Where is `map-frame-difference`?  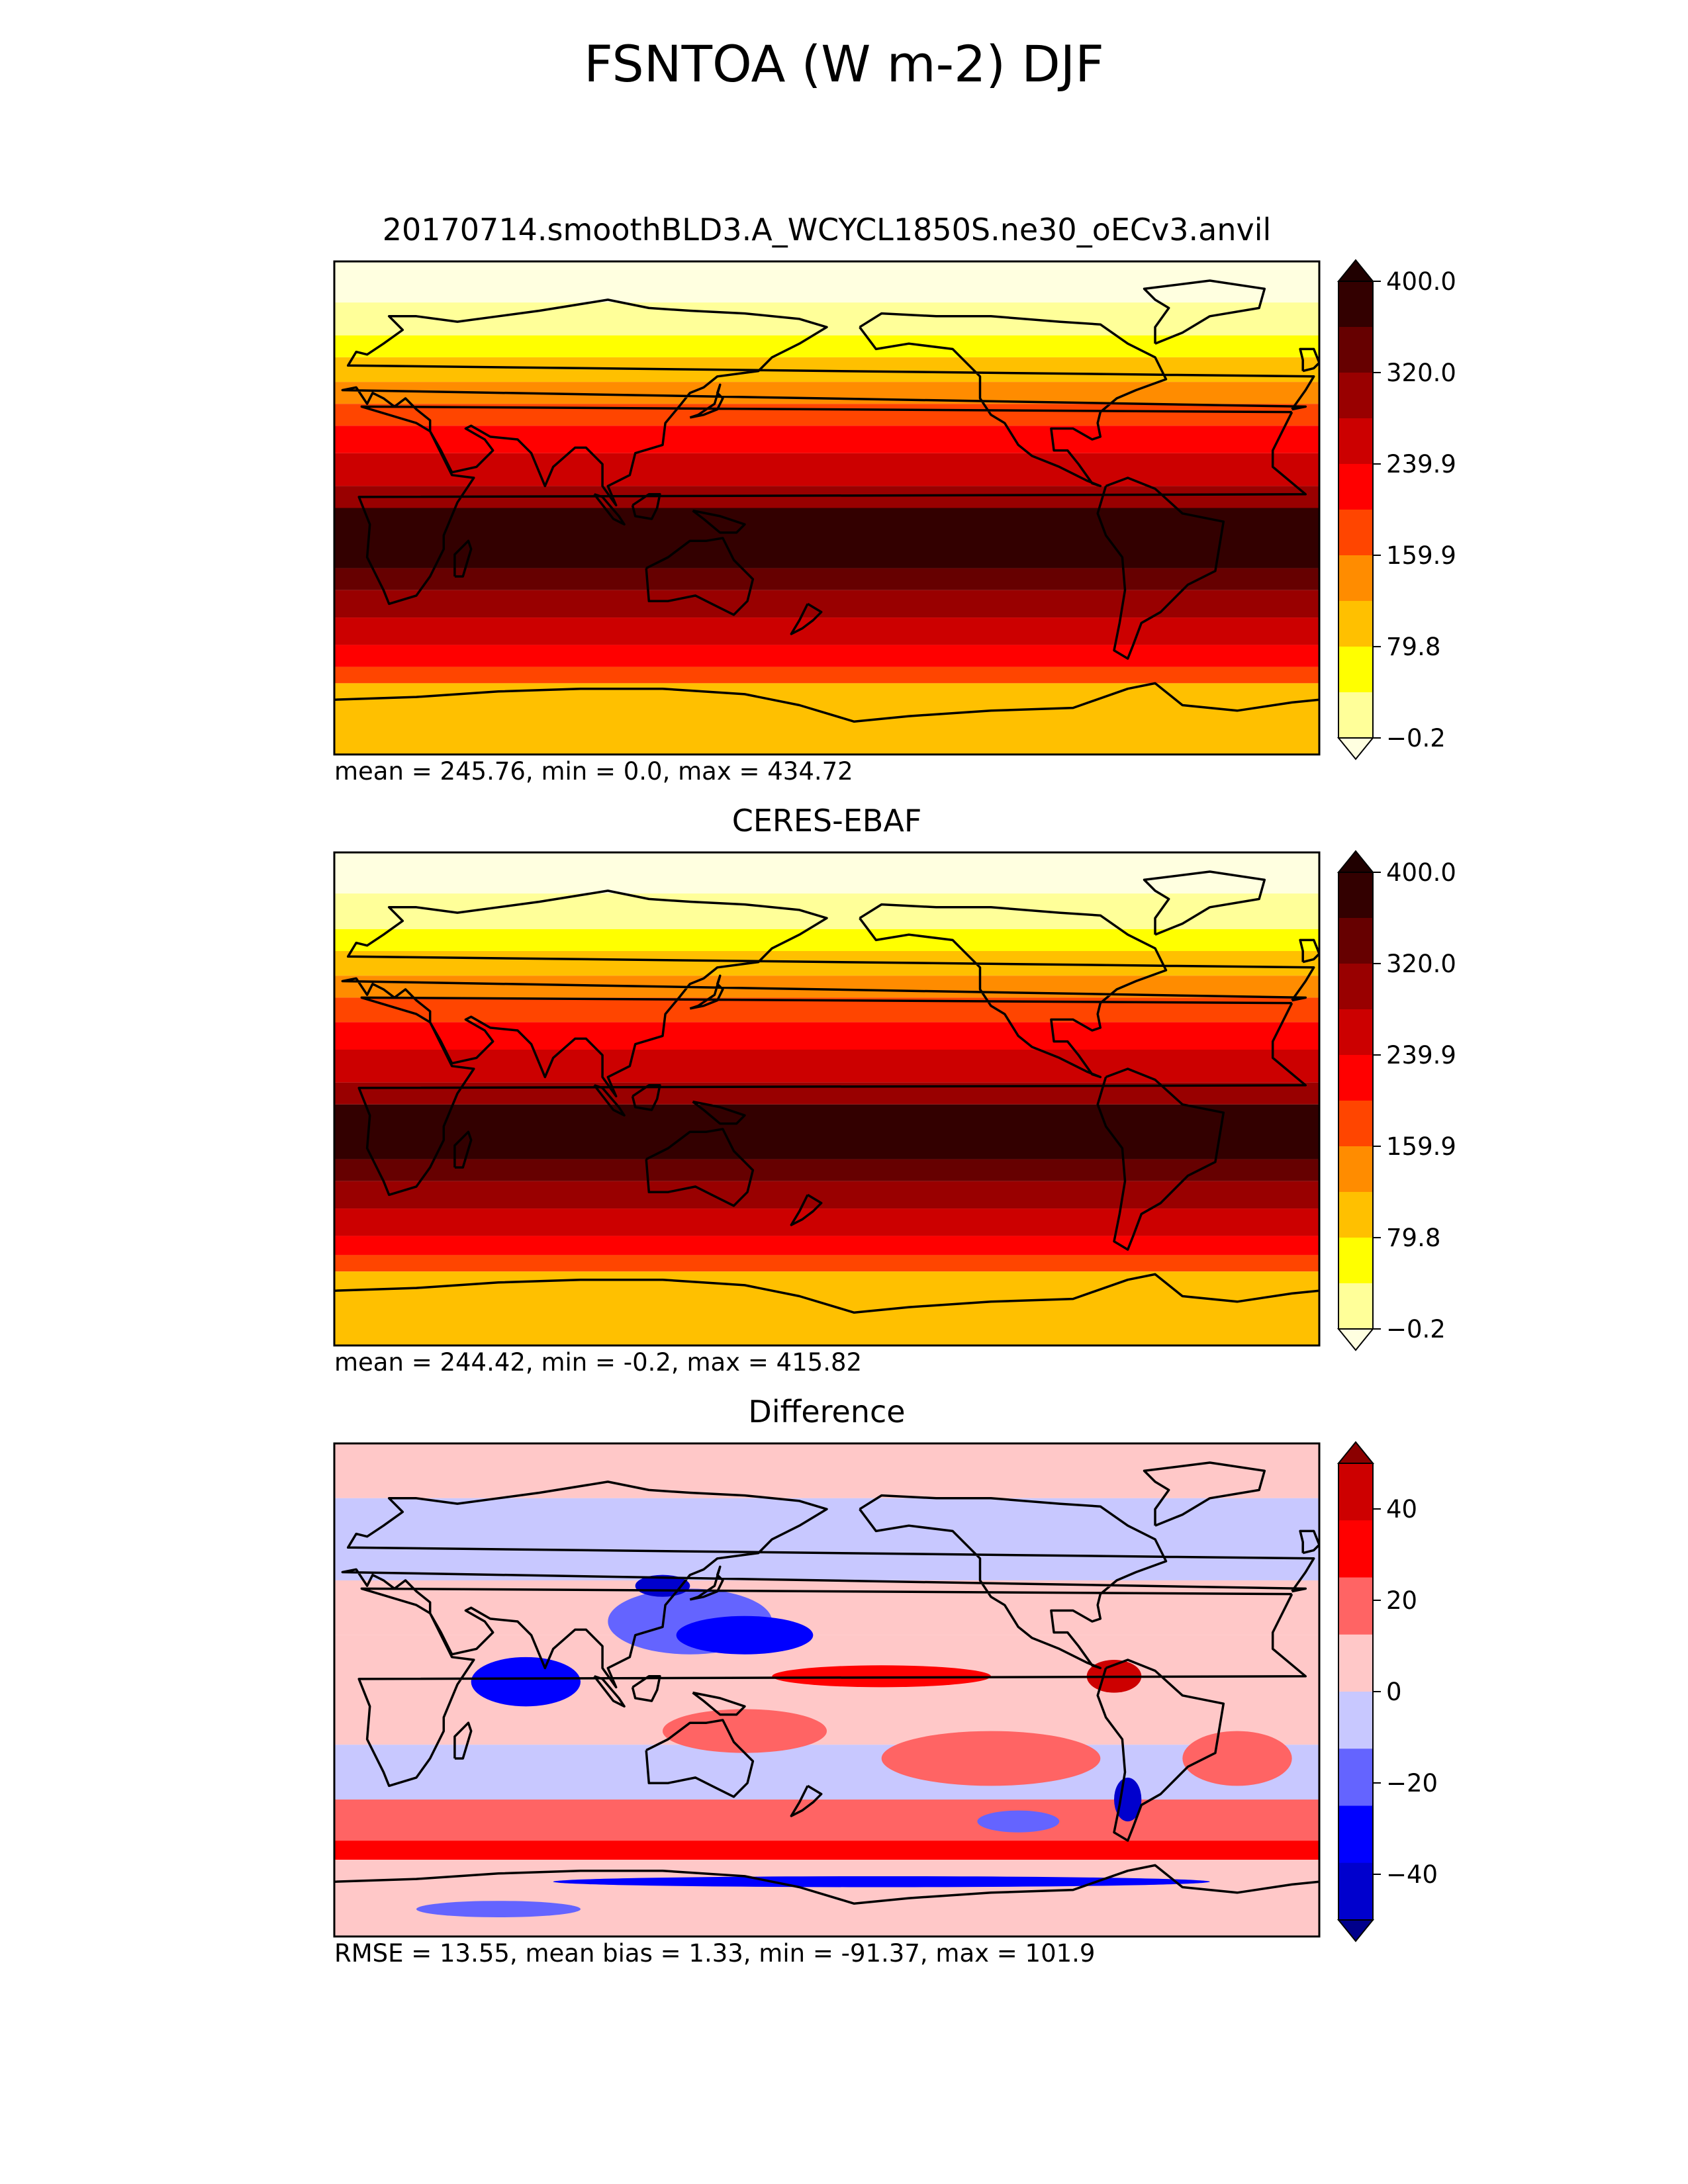 map-frame-difference is located at coordinates (827, 1690).